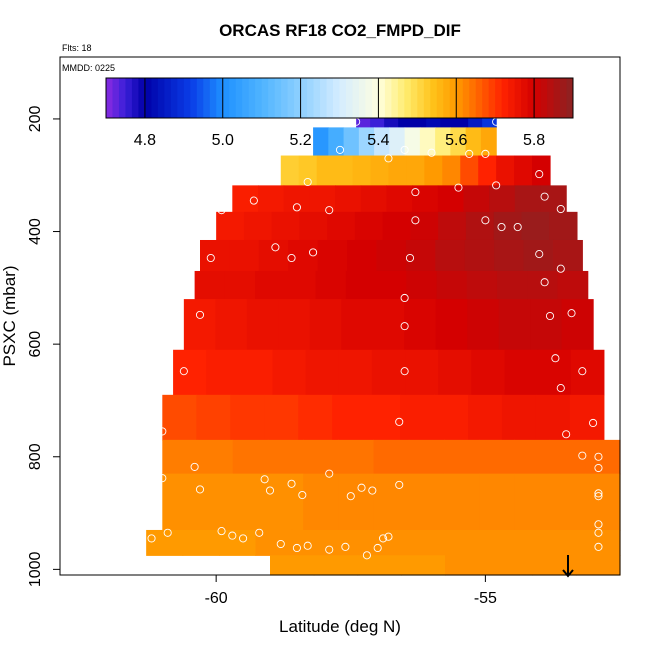  Describe the element at coordinates (300, 140) in the screenshot. I see `colorbar-tick-label: 5.2` at that location.